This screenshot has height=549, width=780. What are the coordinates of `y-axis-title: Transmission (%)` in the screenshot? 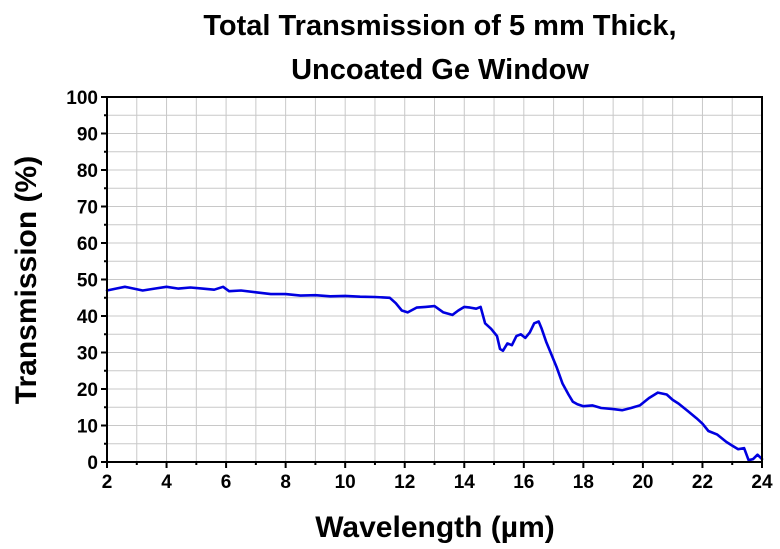 It's located at (26, 280).